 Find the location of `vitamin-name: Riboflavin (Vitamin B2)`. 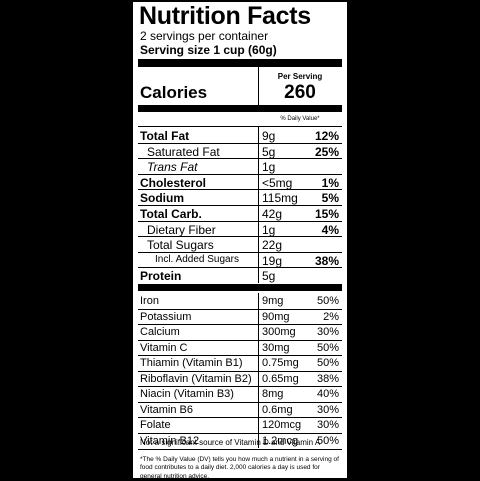

vitamin-name: Riboflavin (Vitamin B2) is located at coordinates (196, 378).